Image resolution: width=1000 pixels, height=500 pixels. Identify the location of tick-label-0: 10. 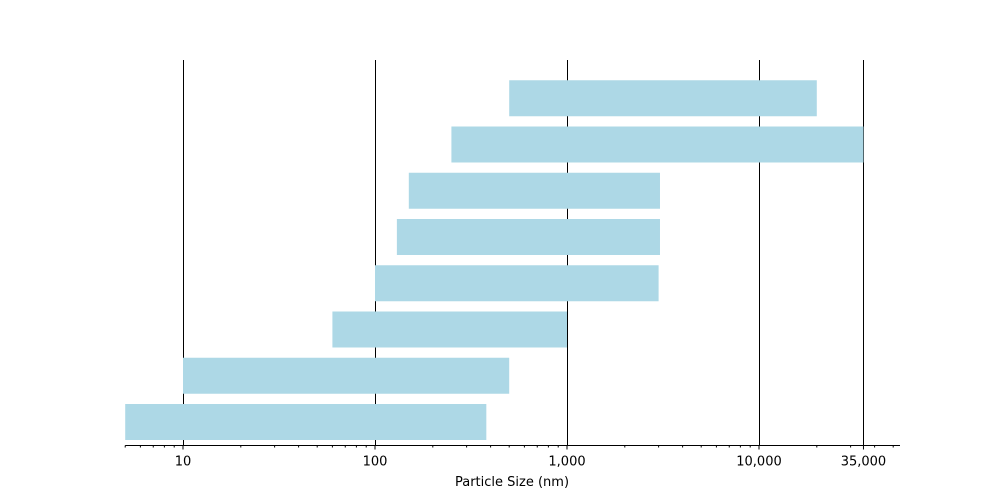
(183, 462).